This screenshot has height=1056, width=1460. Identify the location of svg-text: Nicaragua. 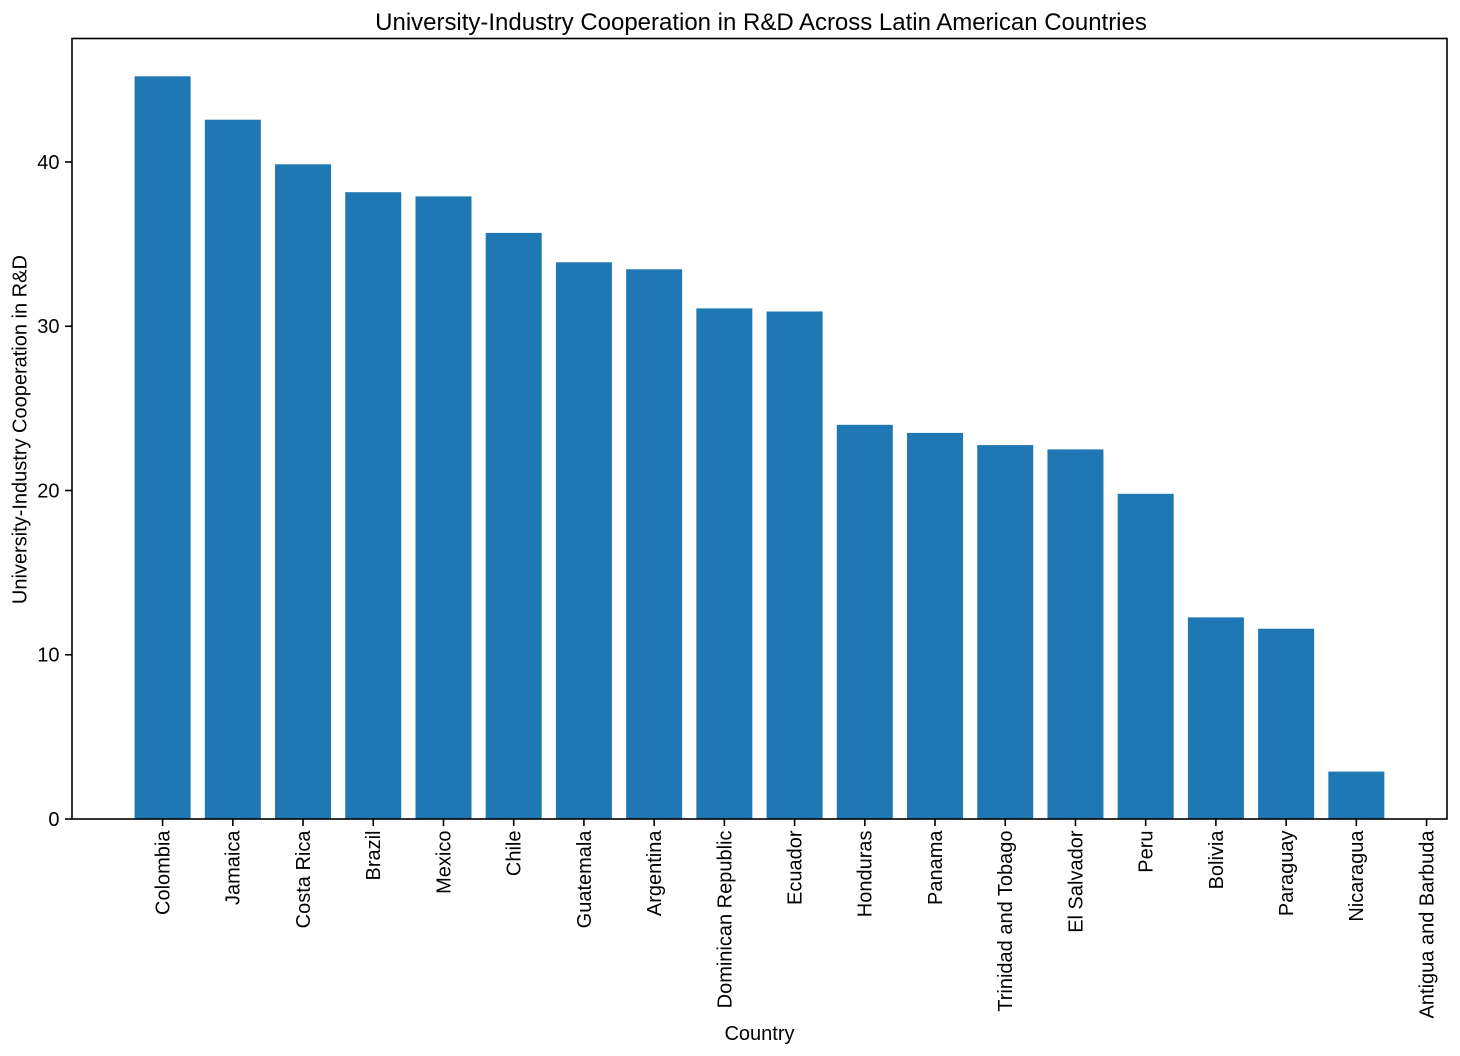
(1357, 876).